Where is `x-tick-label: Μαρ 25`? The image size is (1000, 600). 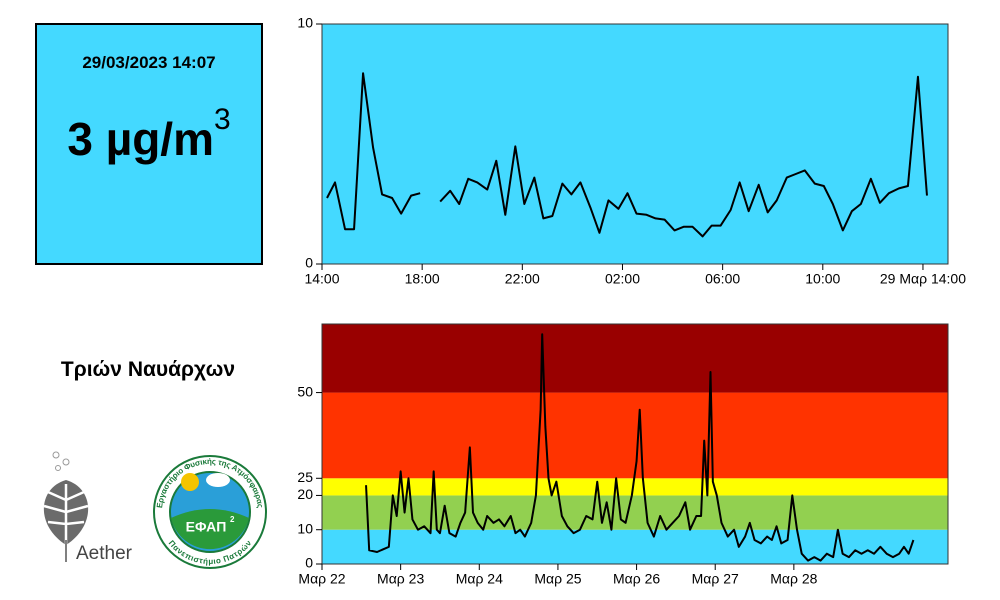
x-tick-label: Μαρ 25 is located at coordinates (557, 579).